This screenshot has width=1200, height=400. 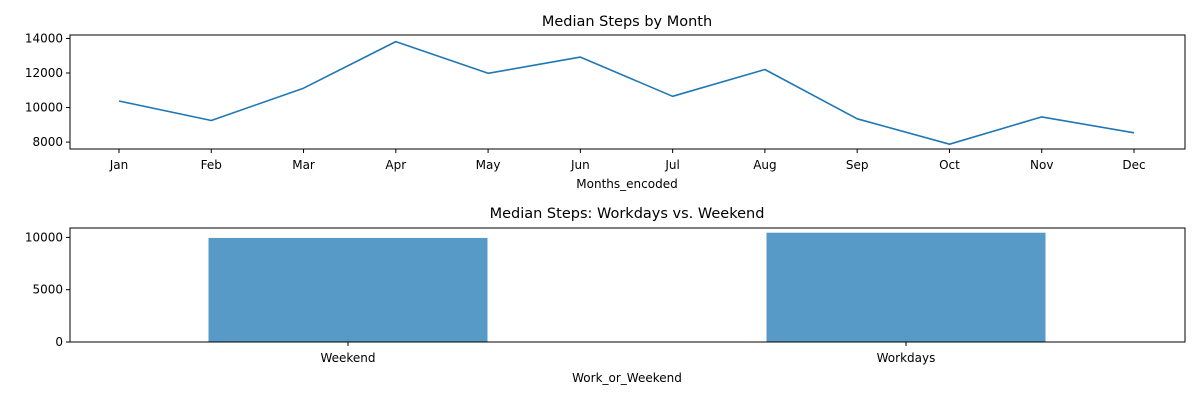 What do you see at coordinates (44, 38) in the screenshot?
I see `y-tick-label: 14000` at bounding box center [44, 38].